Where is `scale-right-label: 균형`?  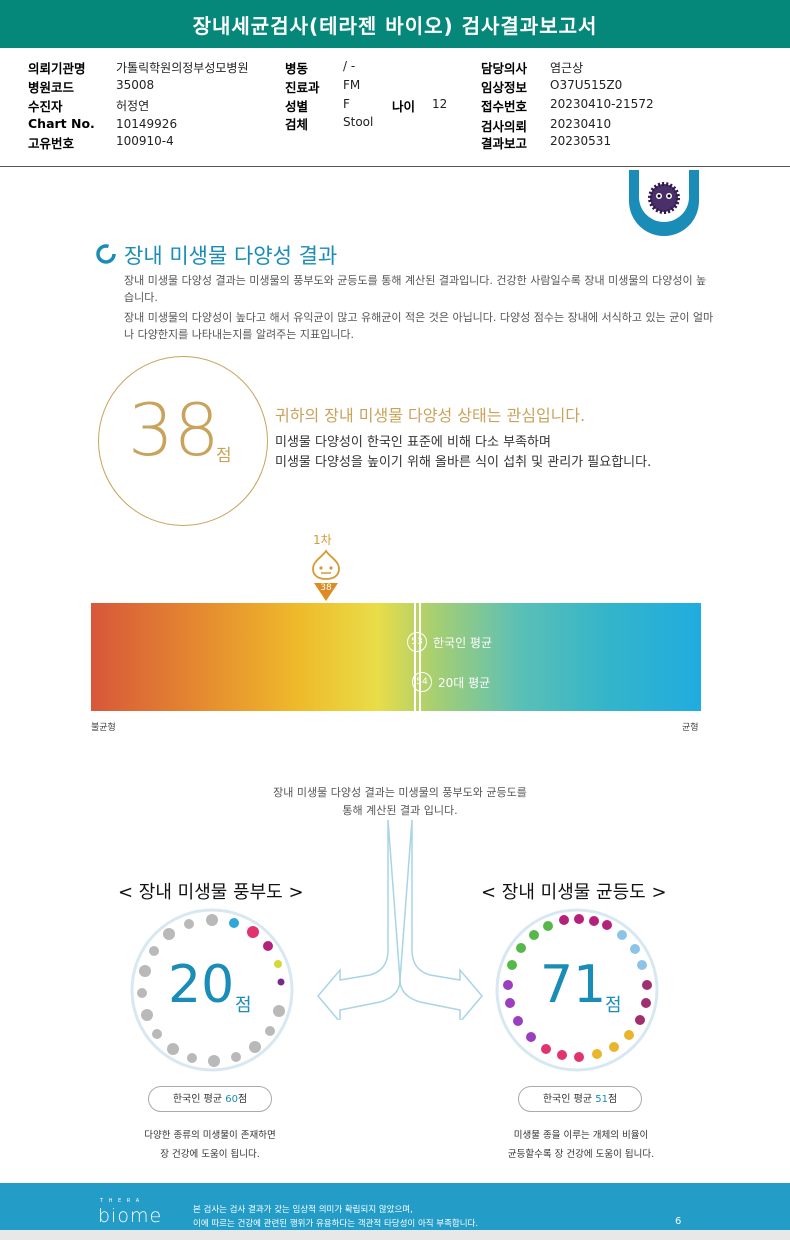 scale-right-label: 균형 is located at coordinates (690, 728).